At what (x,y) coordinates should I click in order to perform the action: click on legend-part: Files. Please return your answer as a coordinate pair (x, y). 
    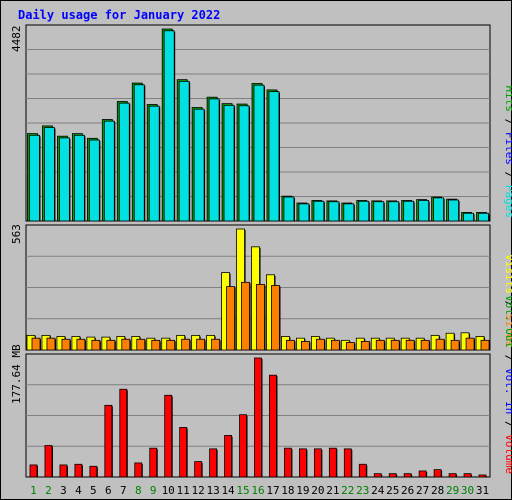
    Looking at the image, I should click on (507, 148).